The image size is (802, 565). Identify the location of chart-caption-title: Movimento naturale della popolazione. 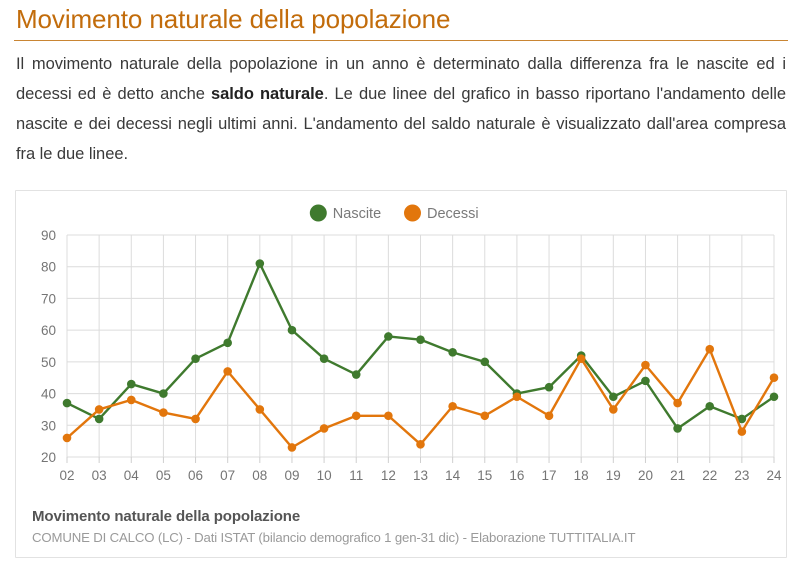
(166, 516).